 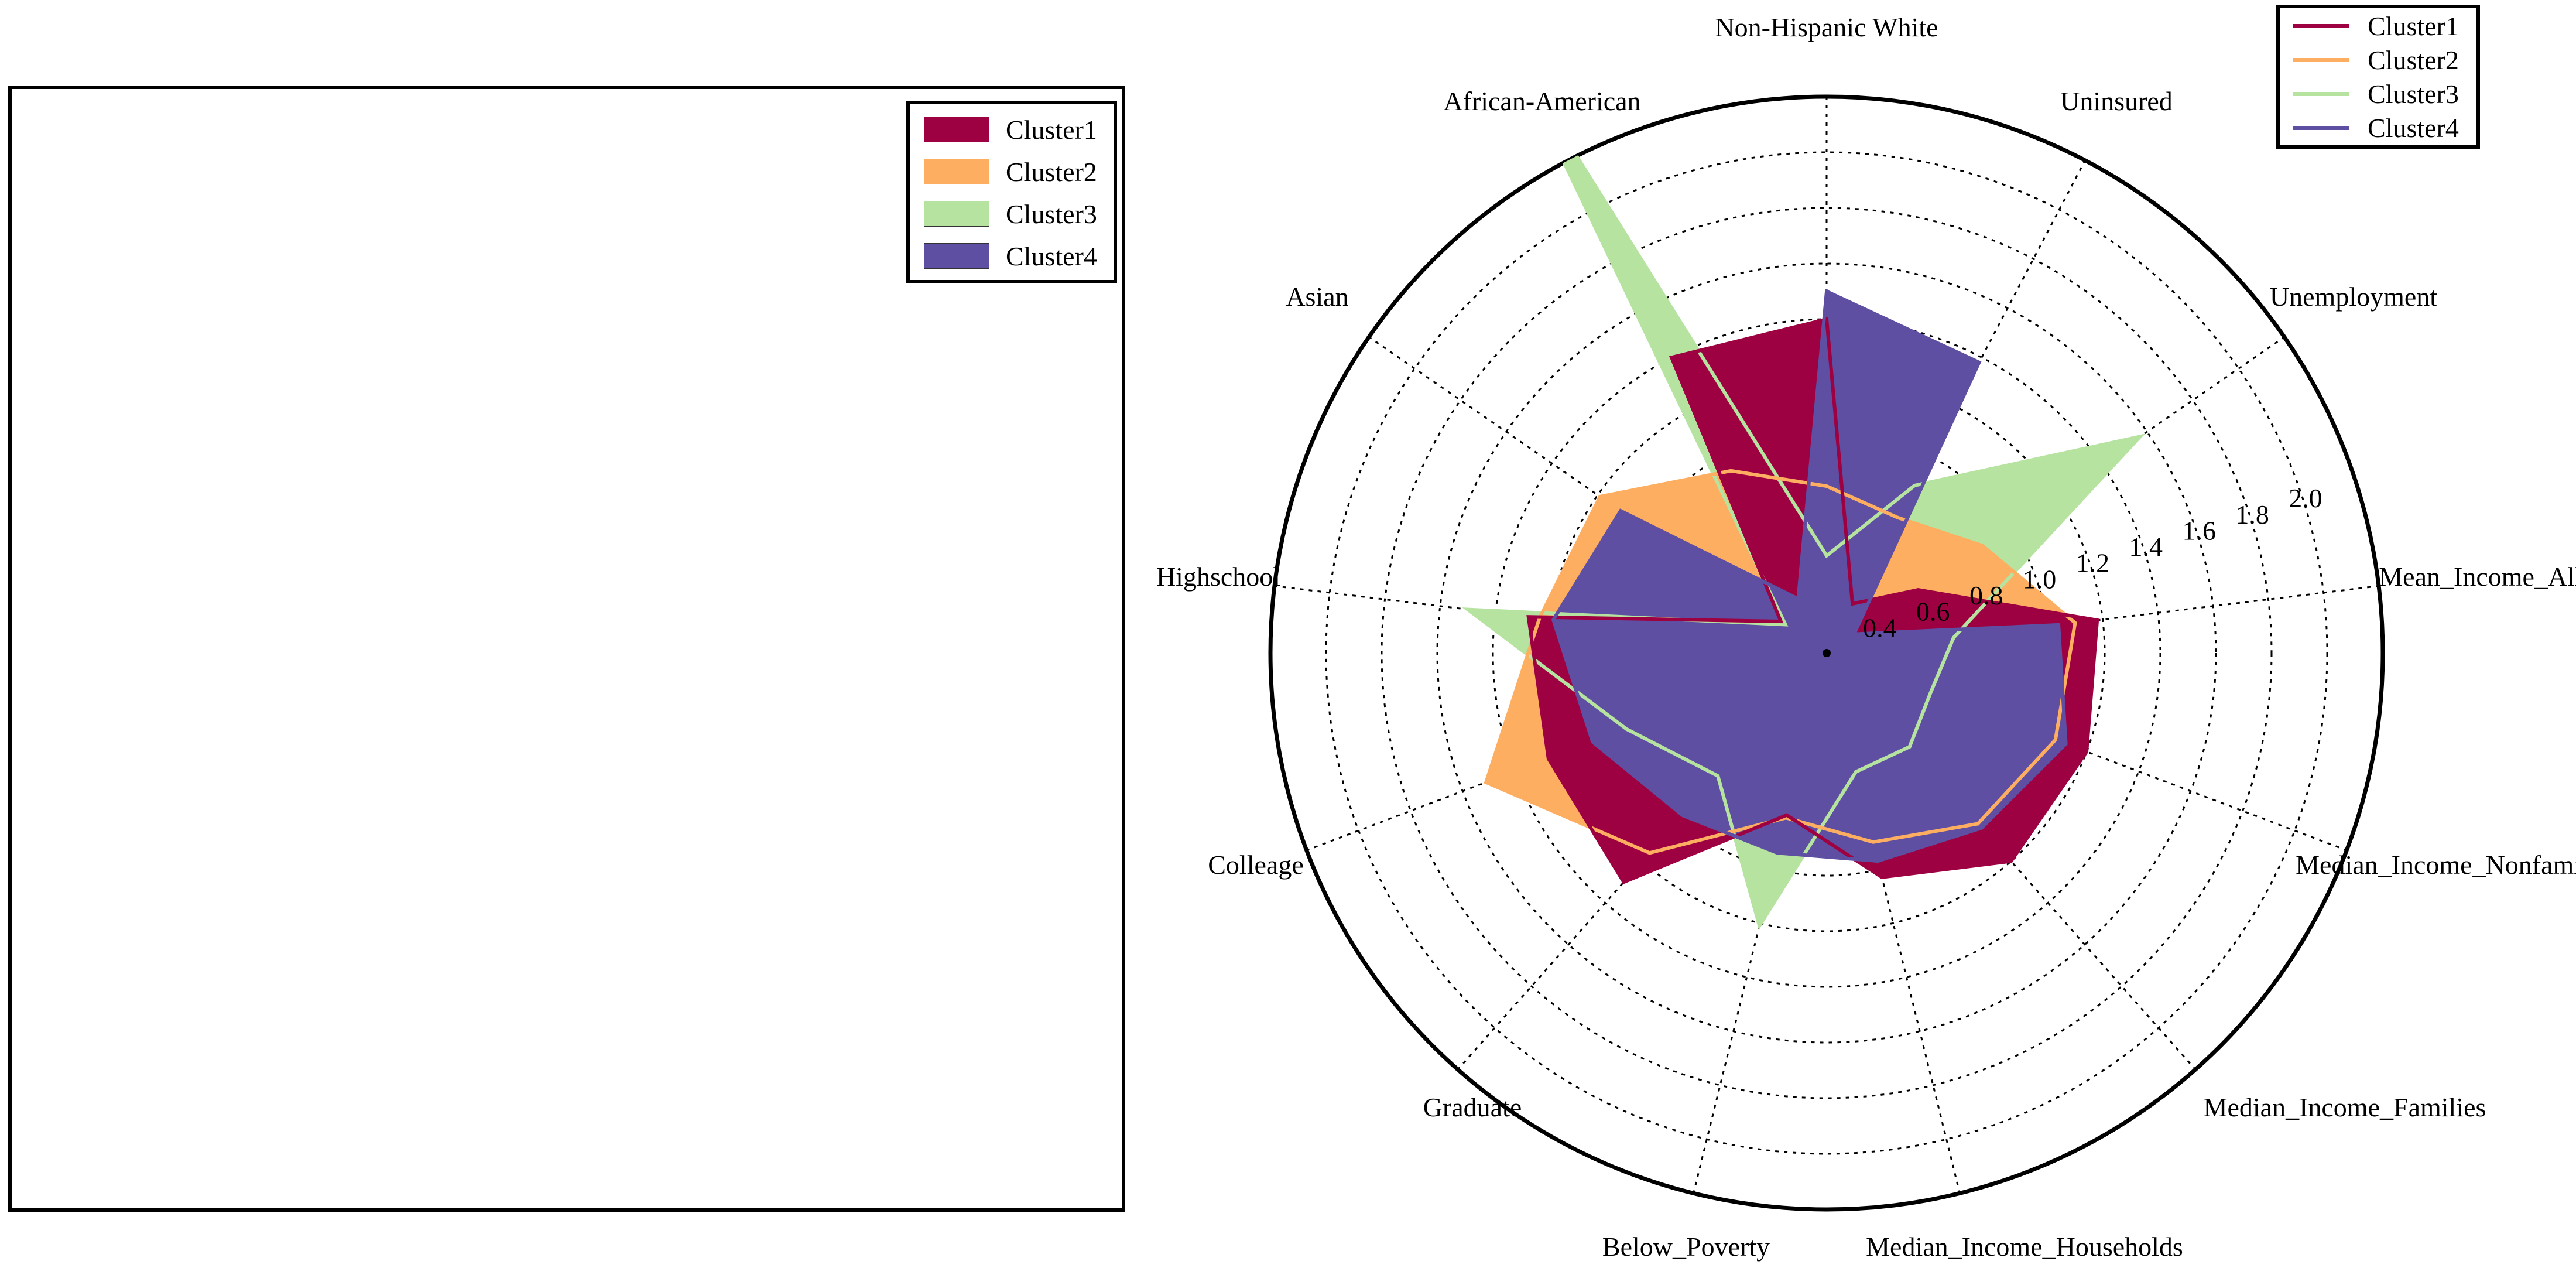 I want to click on map-legend-item-cluster4: Cluster4, so click(x=1003, y=256).